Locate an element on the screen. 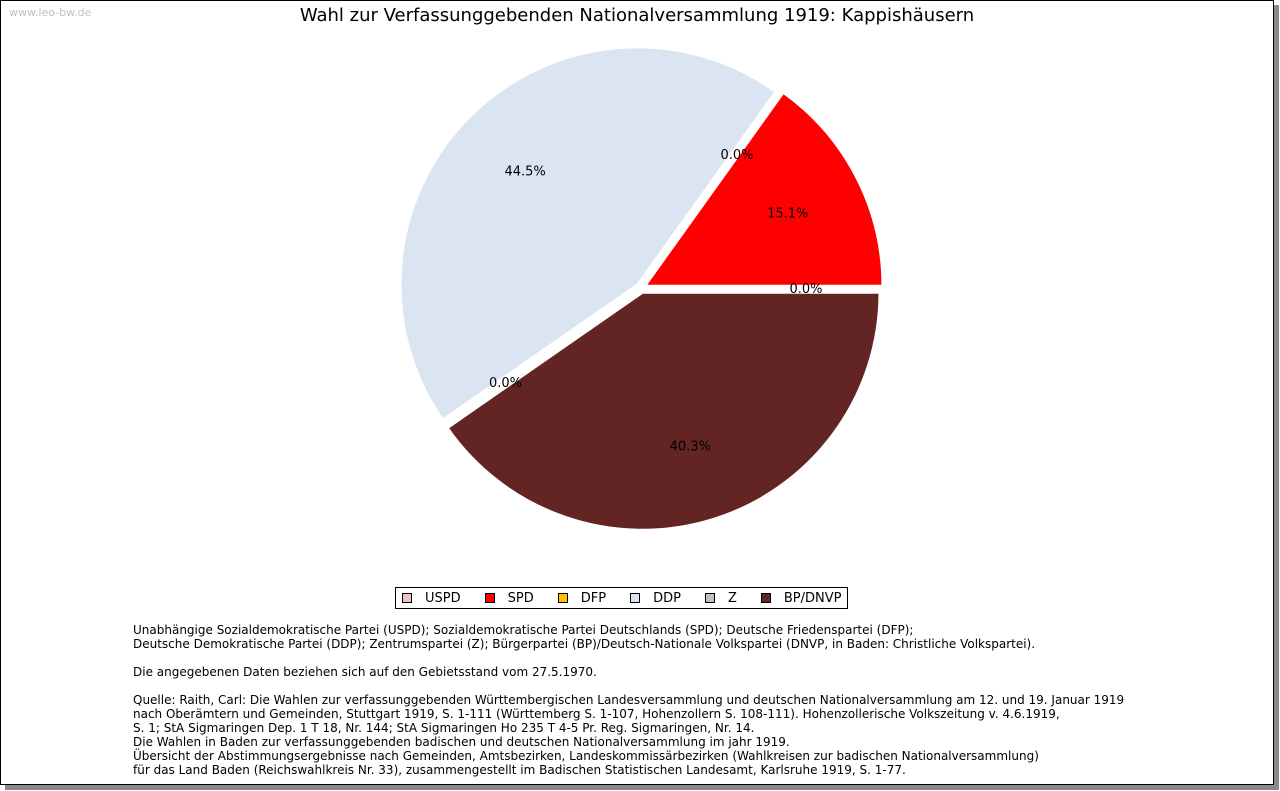  pie-slice-bp-dnvp is located at coordinates (663, 411).